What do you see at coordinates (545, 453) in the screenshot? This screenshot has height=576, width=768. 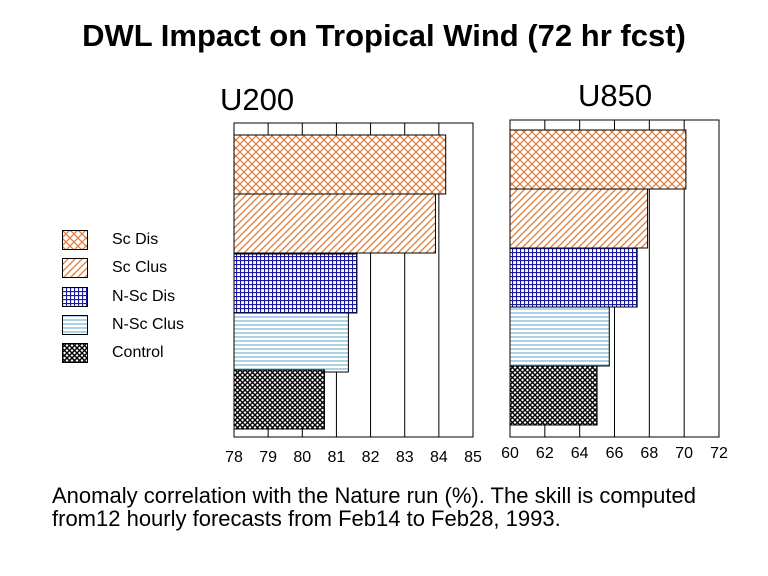 I see `x-tick-label: 62` at bounding box center [545, 453].